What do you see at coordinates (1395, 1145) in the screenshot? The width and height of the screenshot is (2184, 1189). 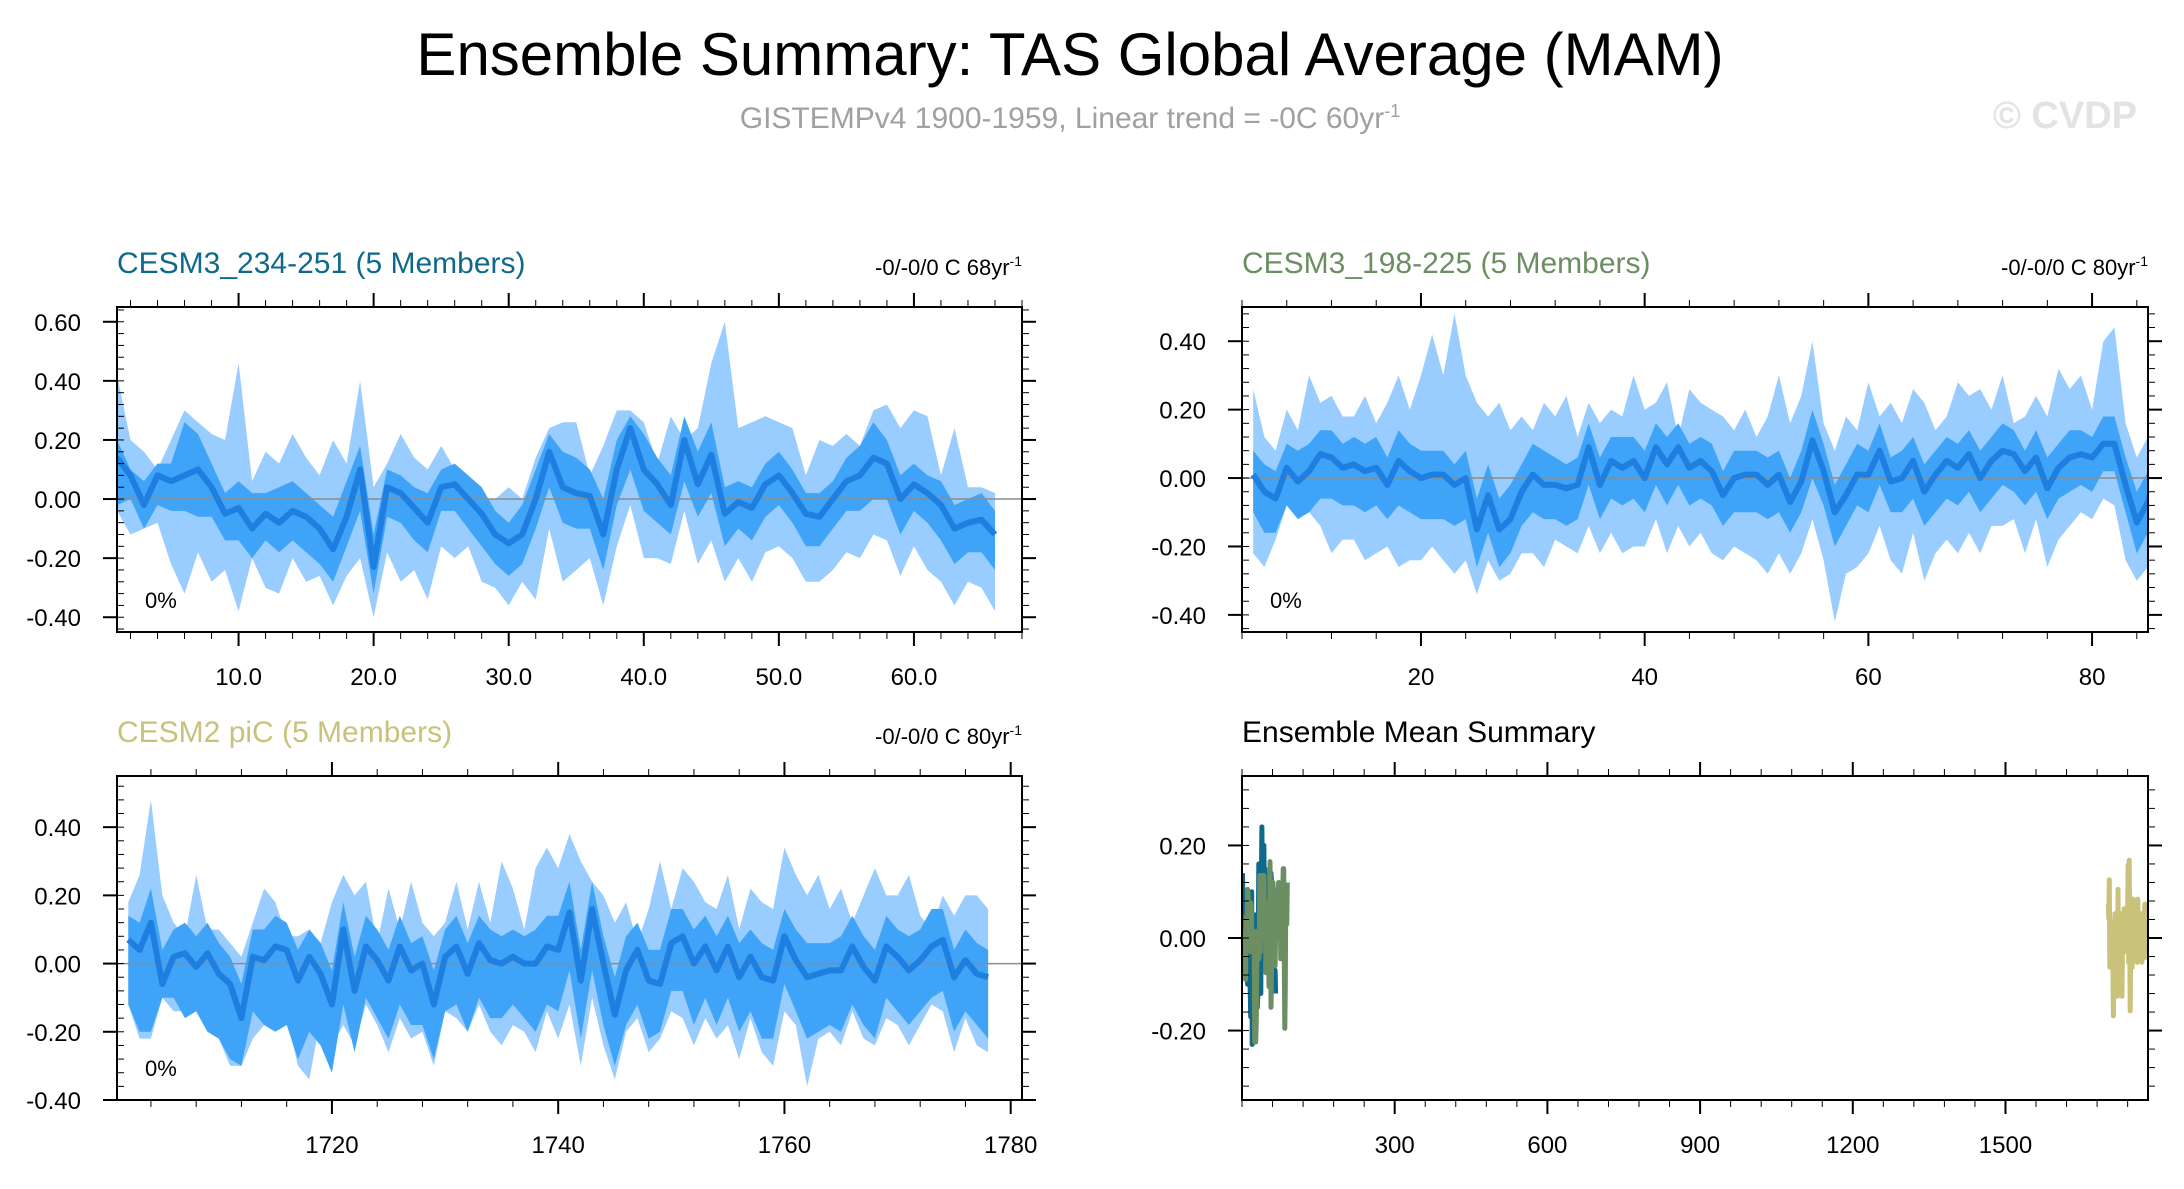 I see `x-tick-label: 300` at bounding box center [1395, 1145].